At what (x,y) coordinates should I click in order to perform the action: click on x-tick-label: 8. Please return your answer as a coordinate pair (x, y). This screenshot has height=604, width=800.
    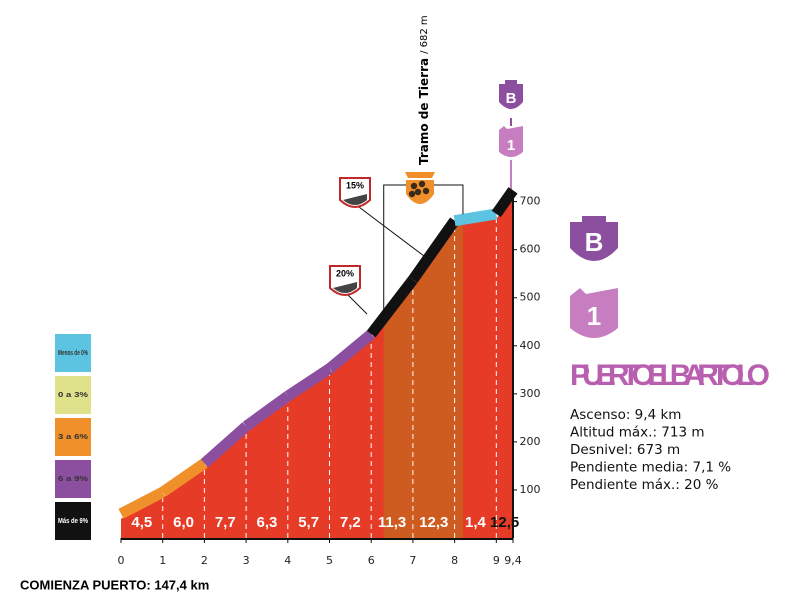
    Looking at the image, I should click on (454, 560).